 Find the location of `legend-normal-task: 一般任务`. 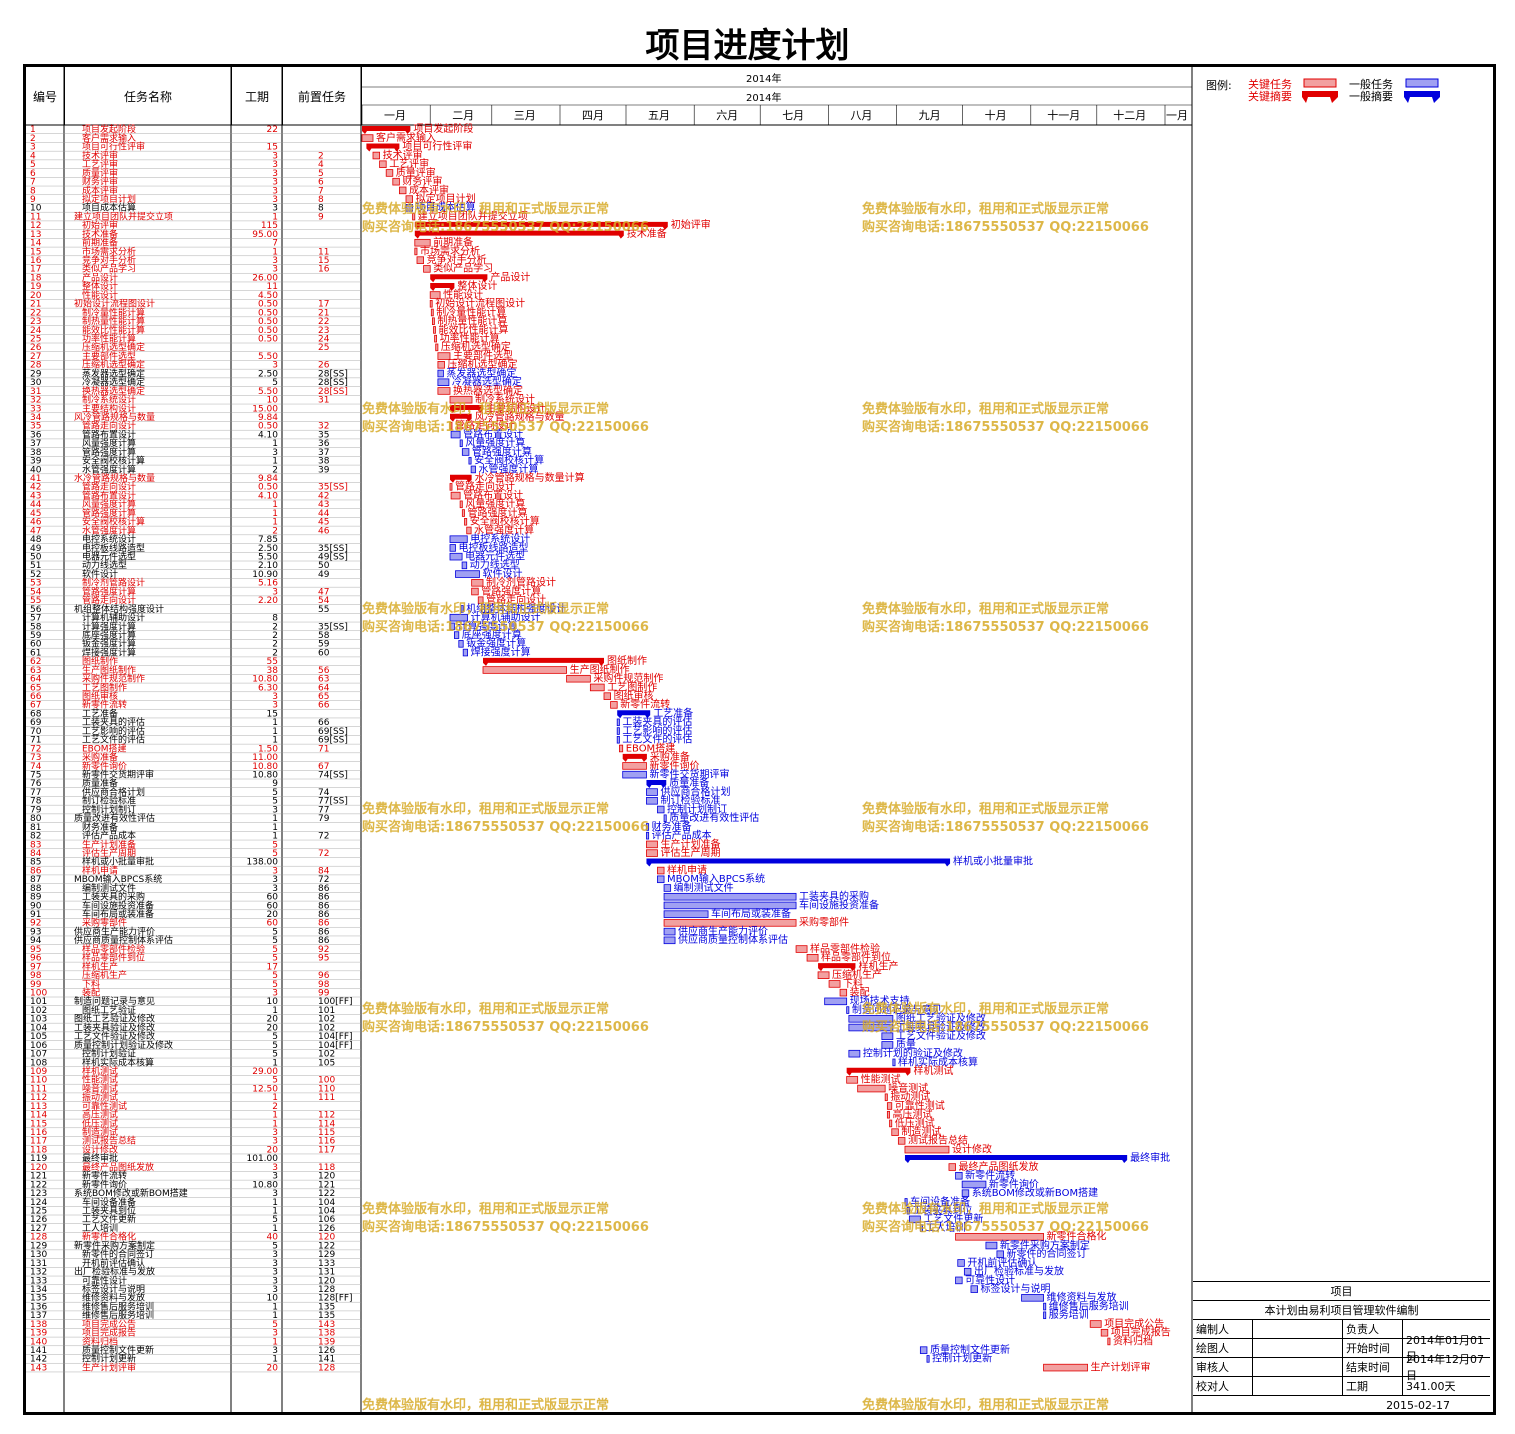

legend-normal-task: 一般任务 is located at coordinates (1371, 84).